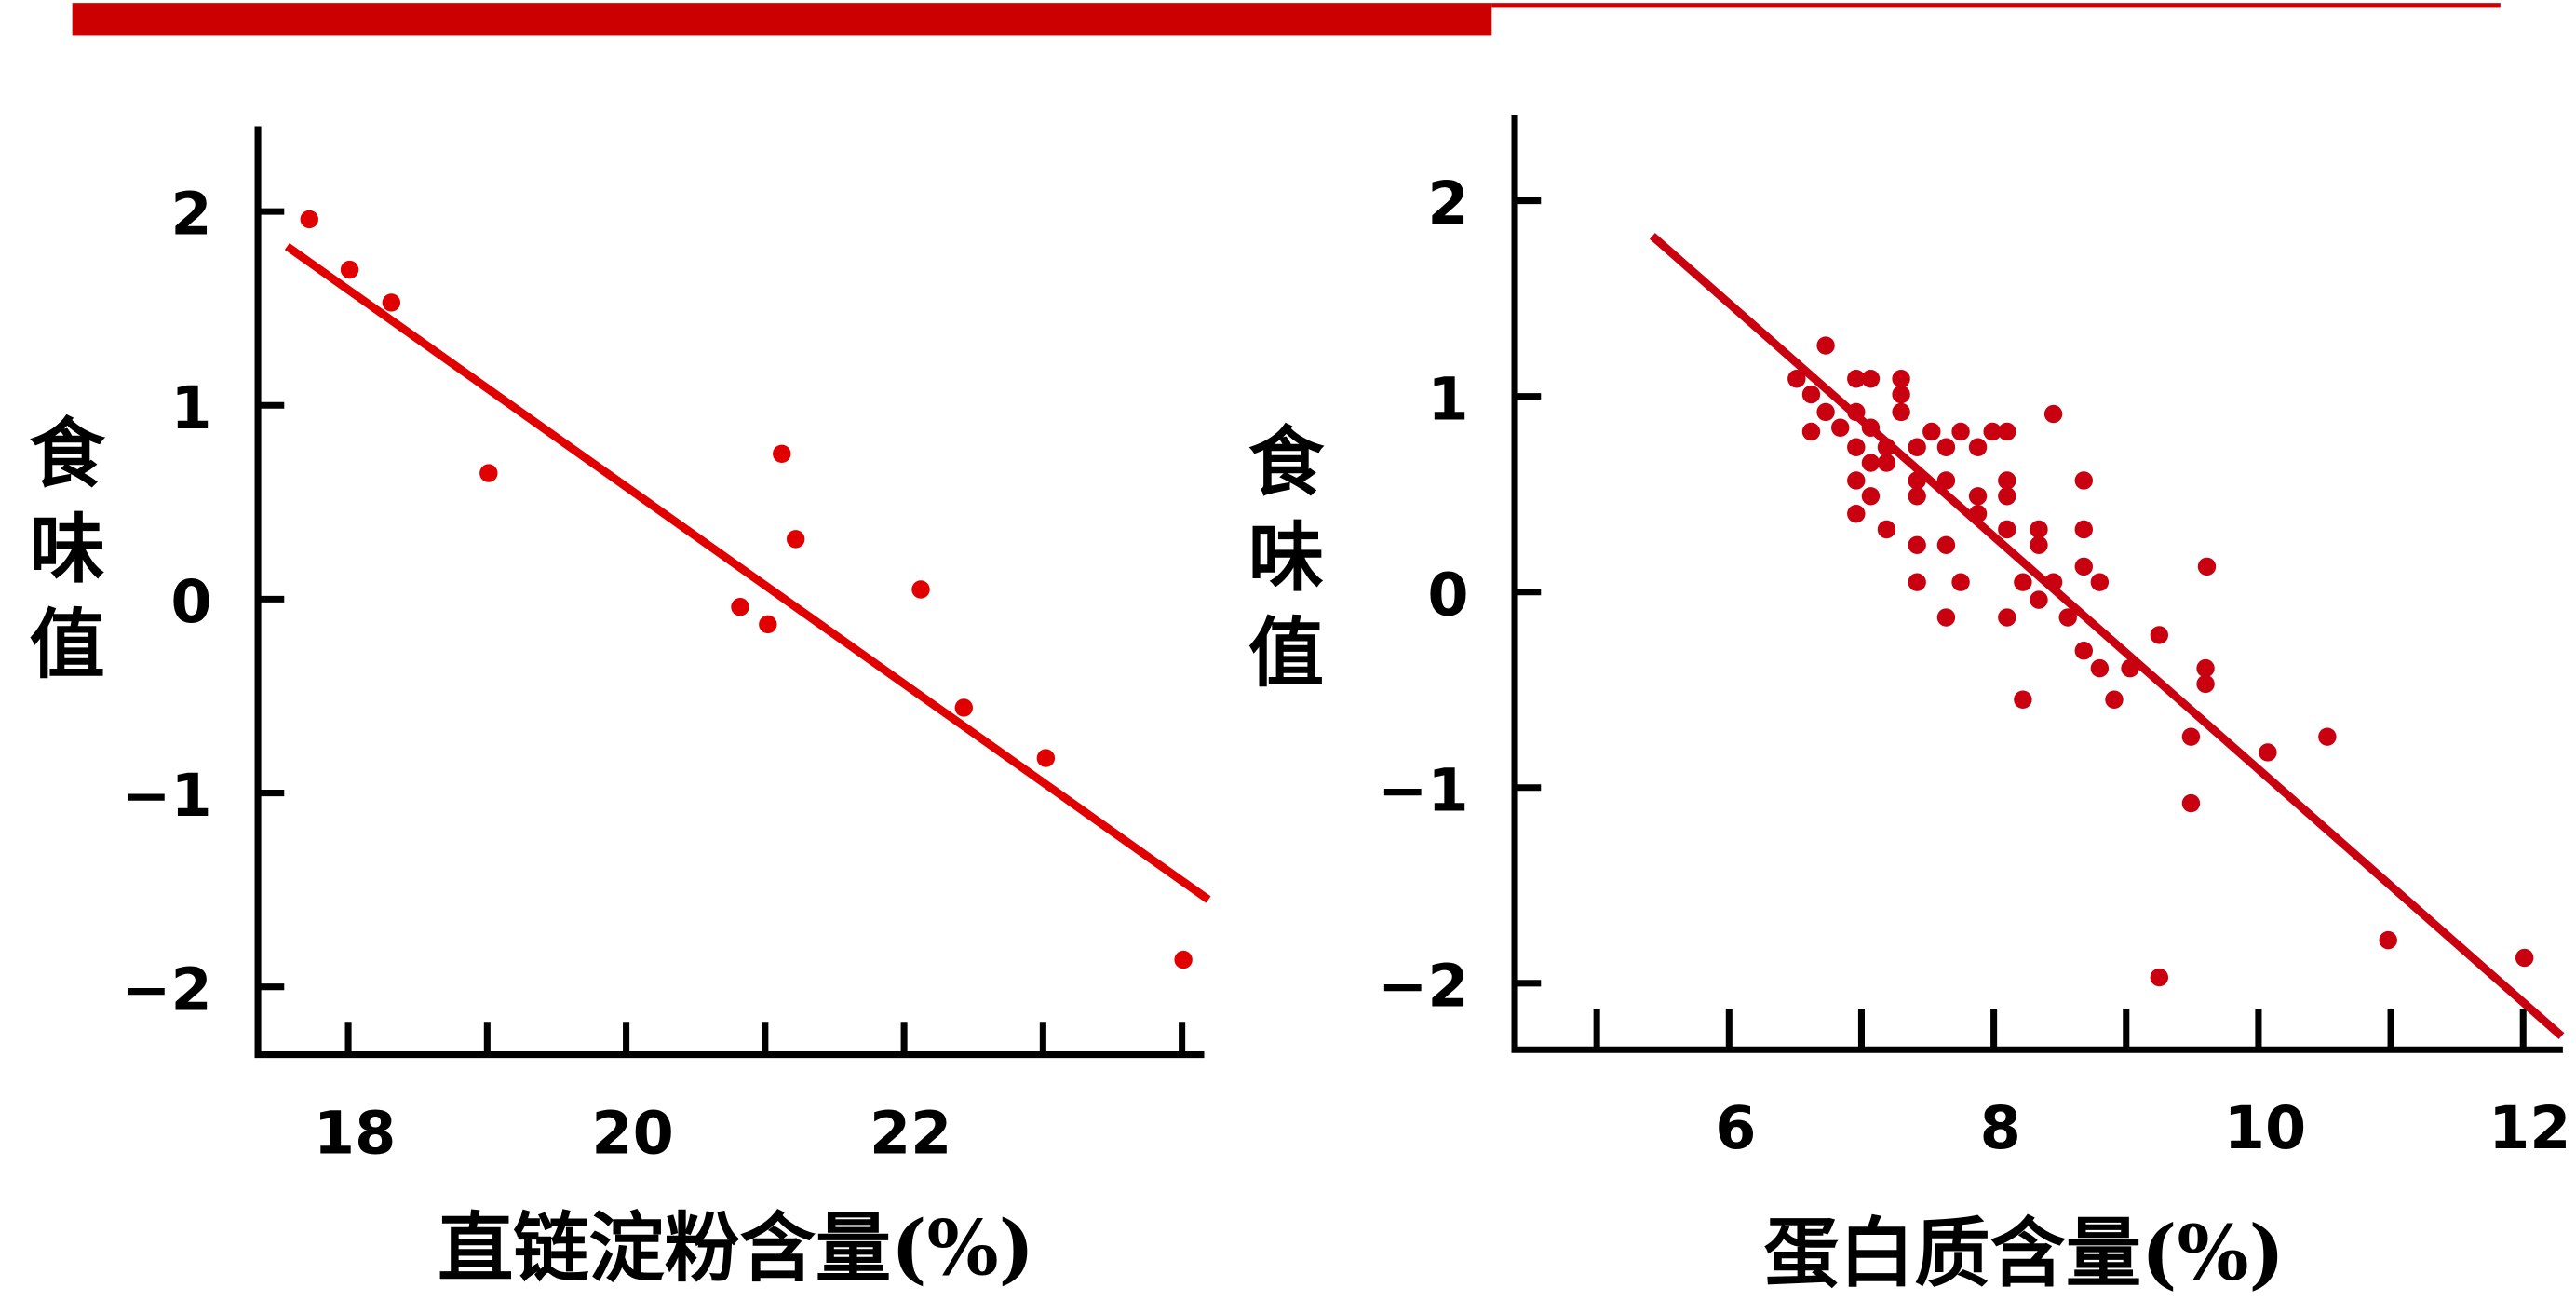 The height and width of the screenshot is (1314, 2576). What do you see at coordinates (632, 1133) in the screenshot?
I see `x-tick-label: 20` at bounding box center [632, 1133].